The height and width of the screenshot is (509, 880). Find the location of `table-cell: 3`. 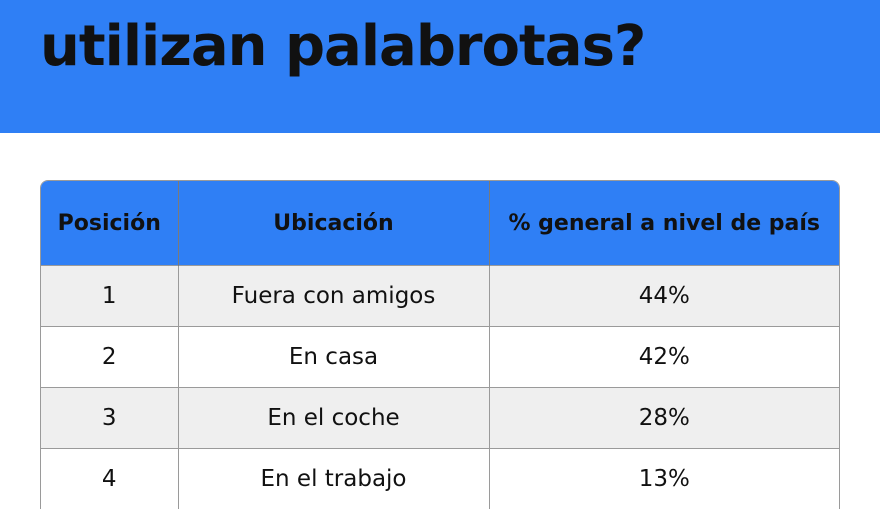

table-cell: 3 is located at coordinates (109, 418).